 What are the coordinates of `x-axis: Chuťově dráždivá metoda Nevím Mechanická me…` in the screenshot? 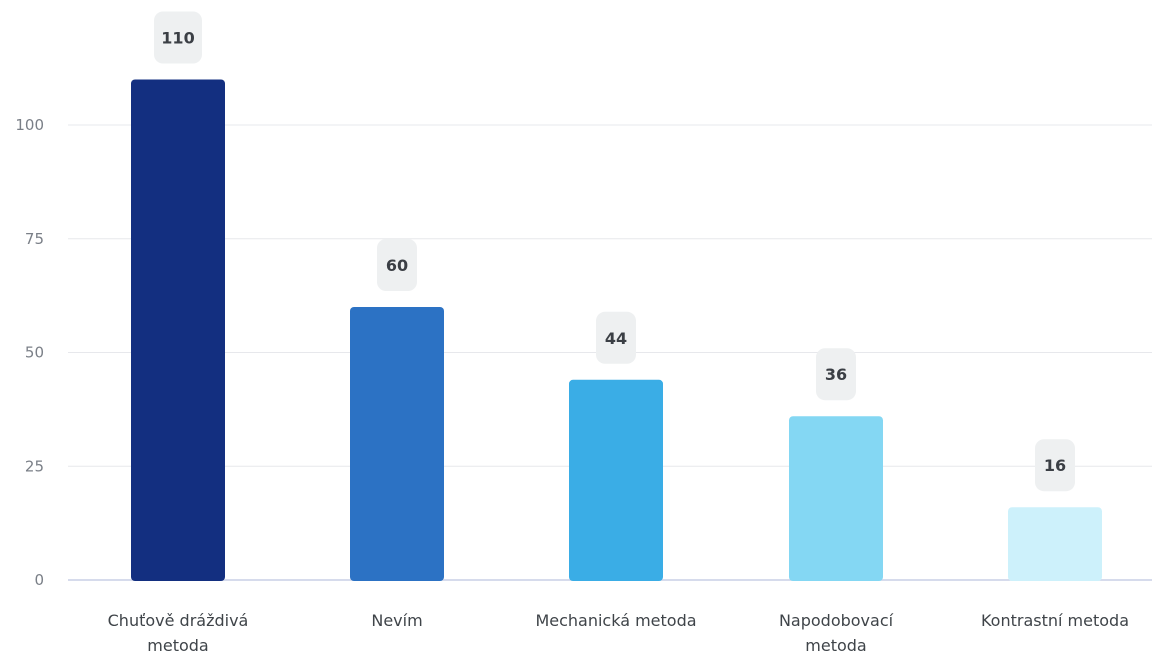 It's located at (618, 633).